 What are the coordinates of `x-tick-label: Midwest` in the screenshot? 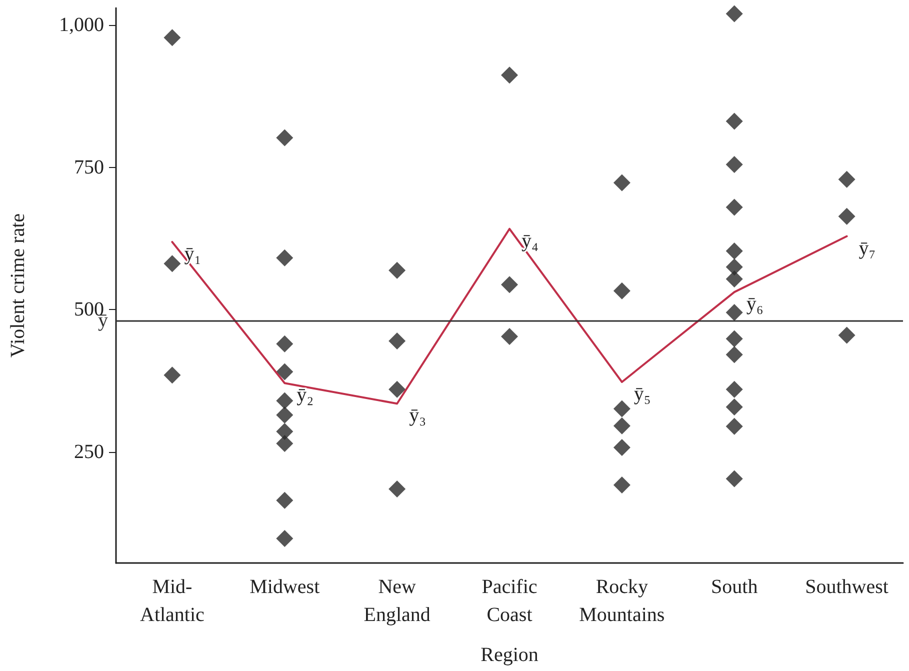 It's located at (285, 587).